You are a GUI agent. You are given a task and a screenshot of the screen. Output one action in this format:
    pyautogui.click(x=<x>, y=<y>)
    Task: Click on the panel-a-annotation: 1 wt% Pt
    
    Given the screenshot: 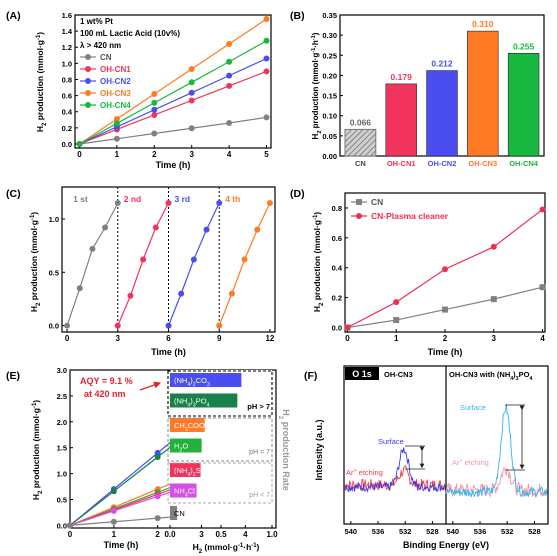 What is the action you would take?
    pyautogui.click(x=96, y=21)
    